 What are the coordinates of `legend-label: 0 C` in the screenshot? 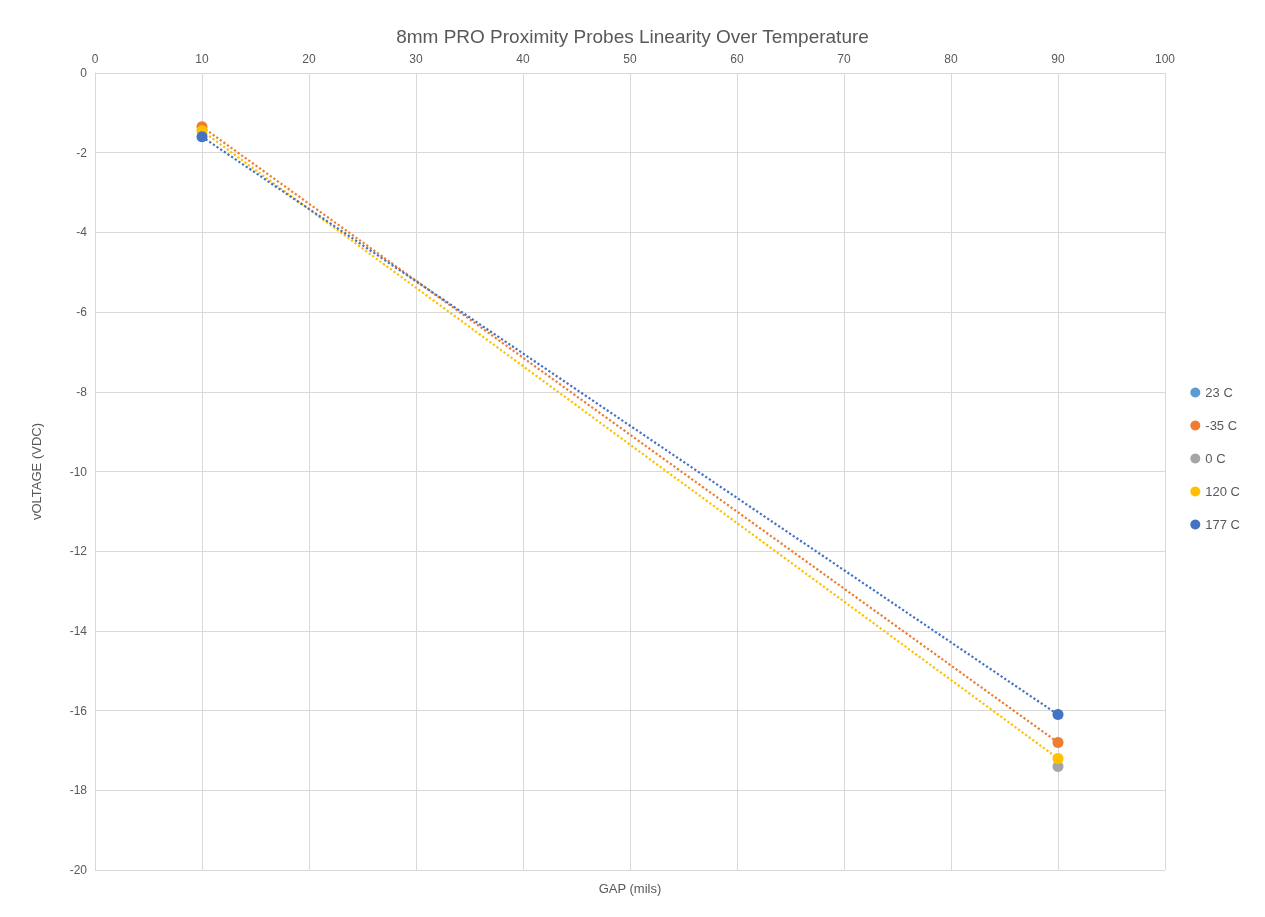 It's located at (1215, 458).